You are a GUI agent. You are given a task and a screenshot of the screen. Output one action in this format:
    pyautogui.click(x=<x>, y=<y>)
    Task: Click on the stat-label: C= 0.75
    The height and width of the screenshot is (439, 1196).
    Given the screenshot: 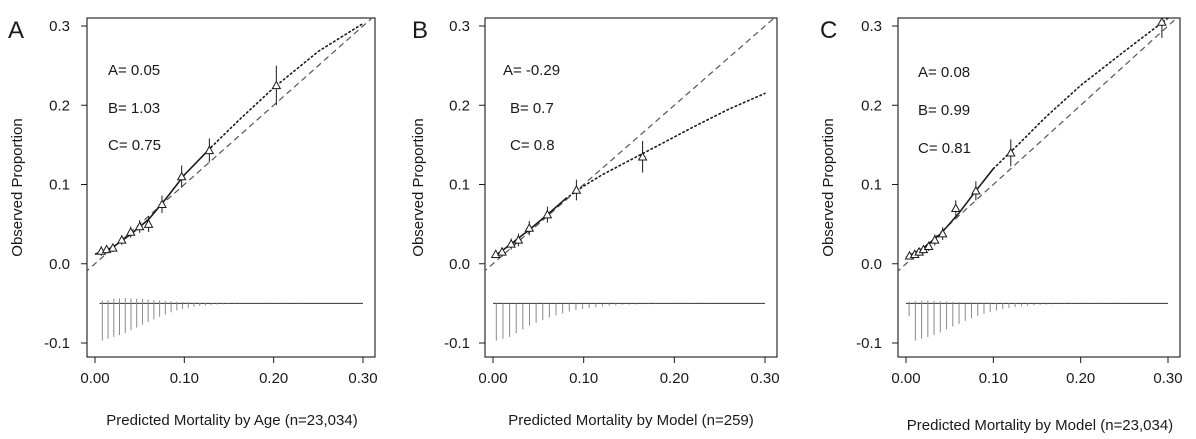 What is the action you would take?
    pyautogui.click(x=134, y=145)
    